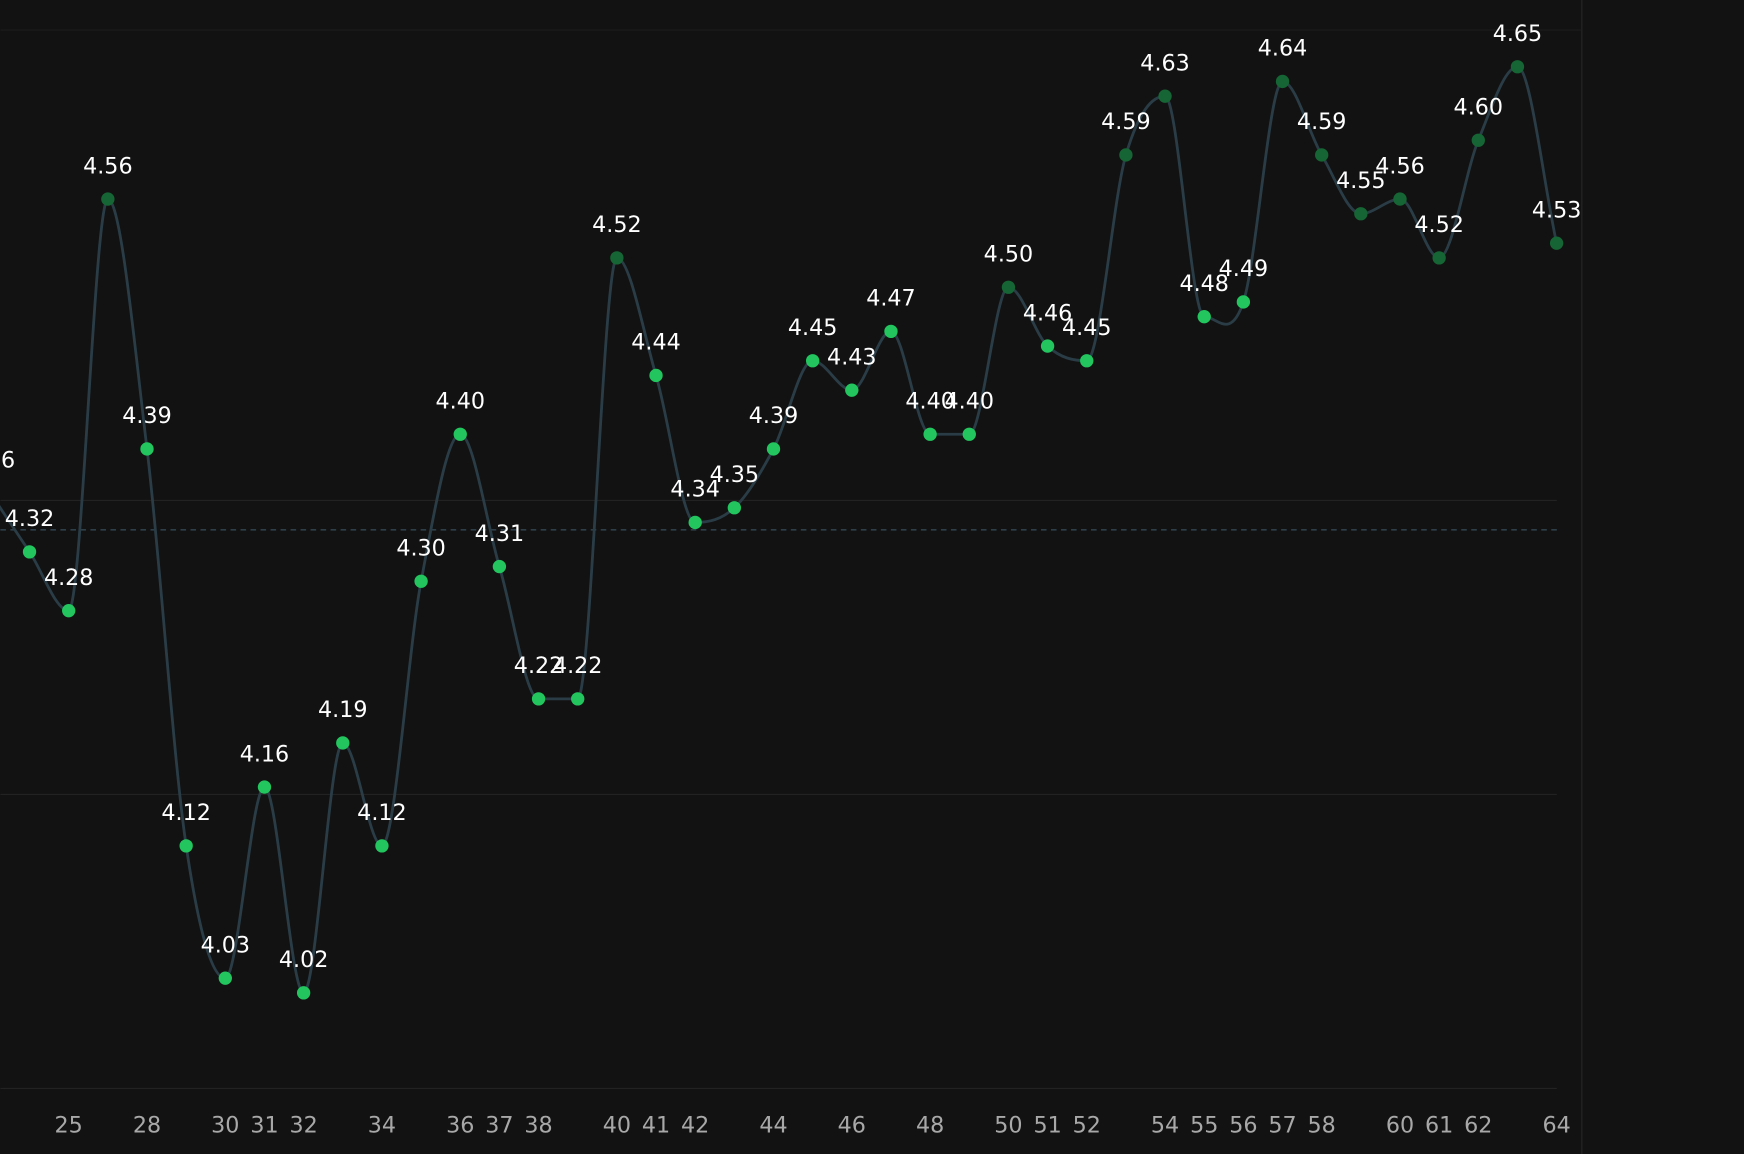  I want to click on x-tick-label: 58, so click(1322, 1126).